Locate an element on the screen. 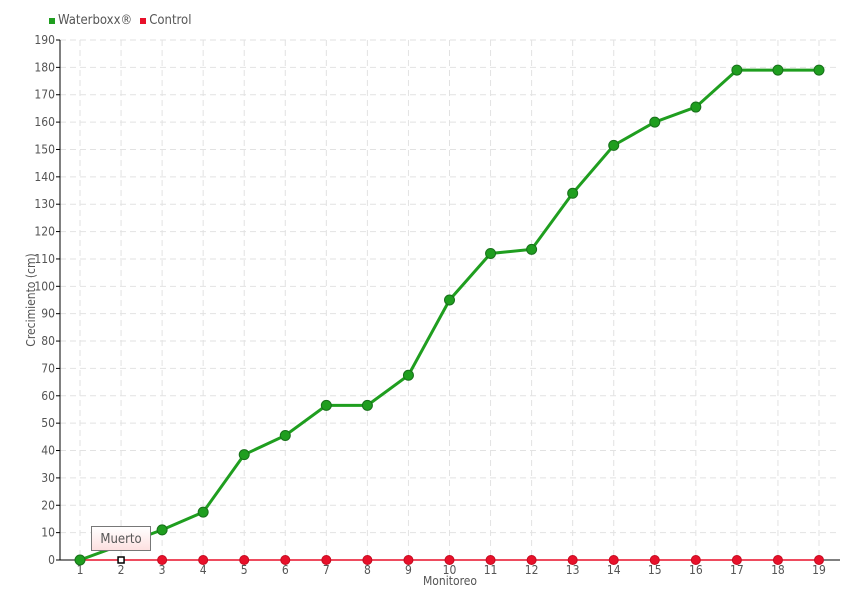 The height and width of the screenshot is (600, 860). x-tick-label: 10 is located at coordinates (450, 570).